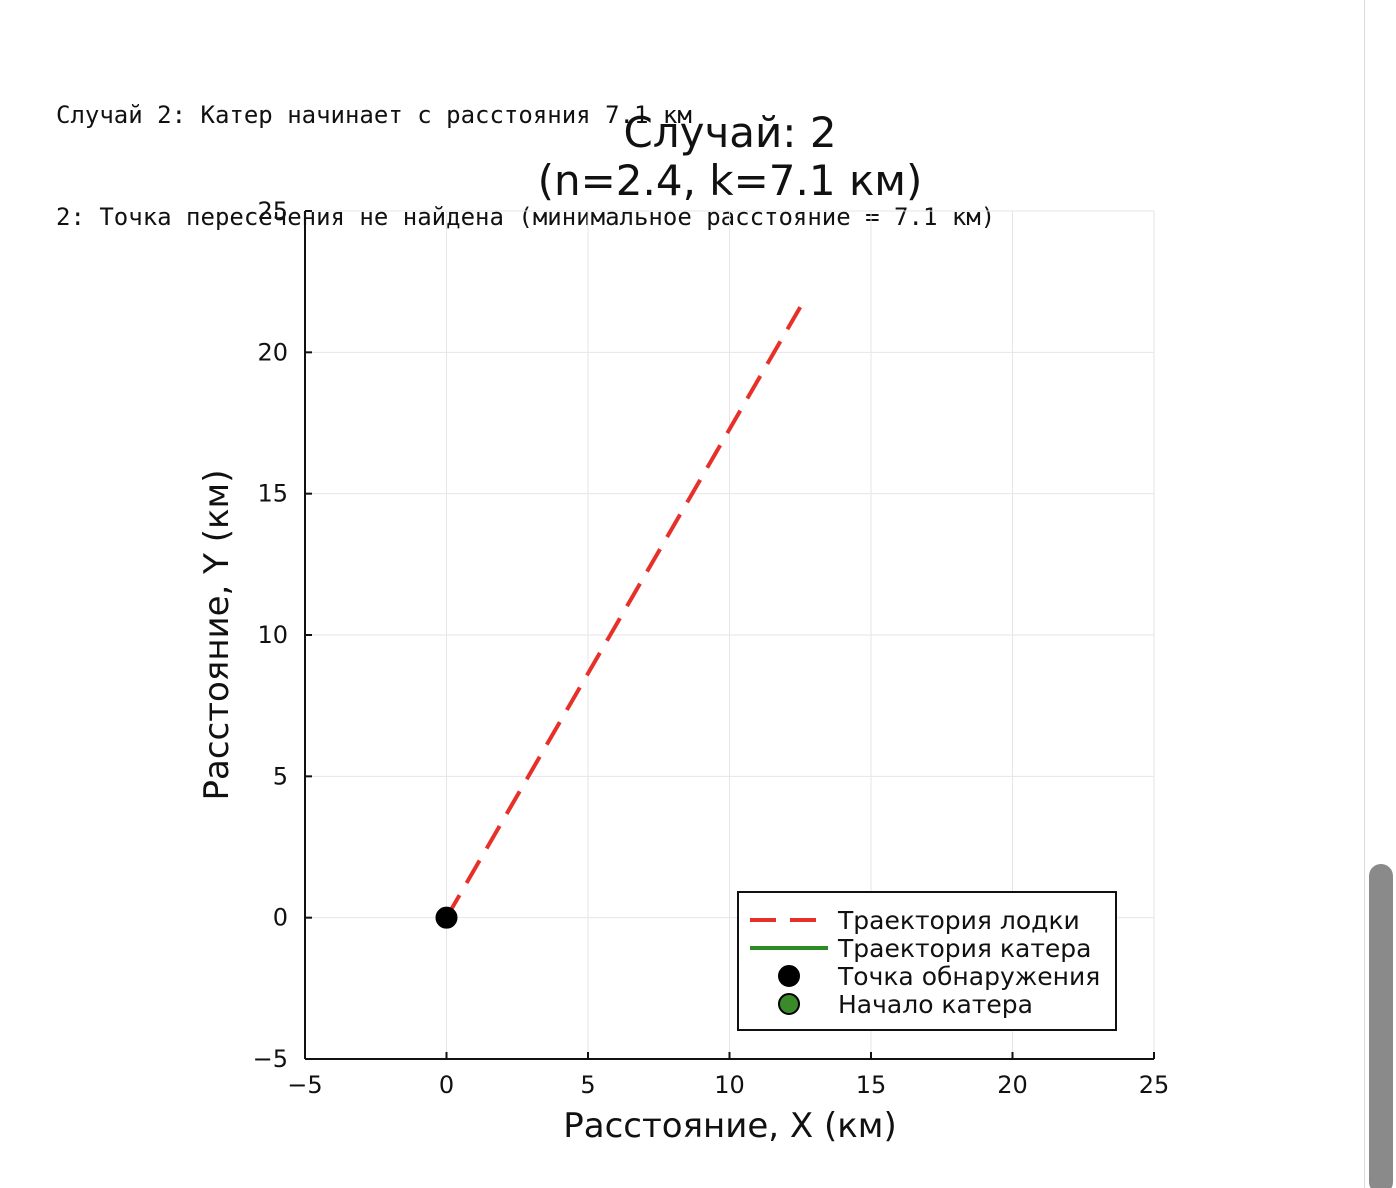  I want to click on x-tick-label: 15, so click(871, 1085).